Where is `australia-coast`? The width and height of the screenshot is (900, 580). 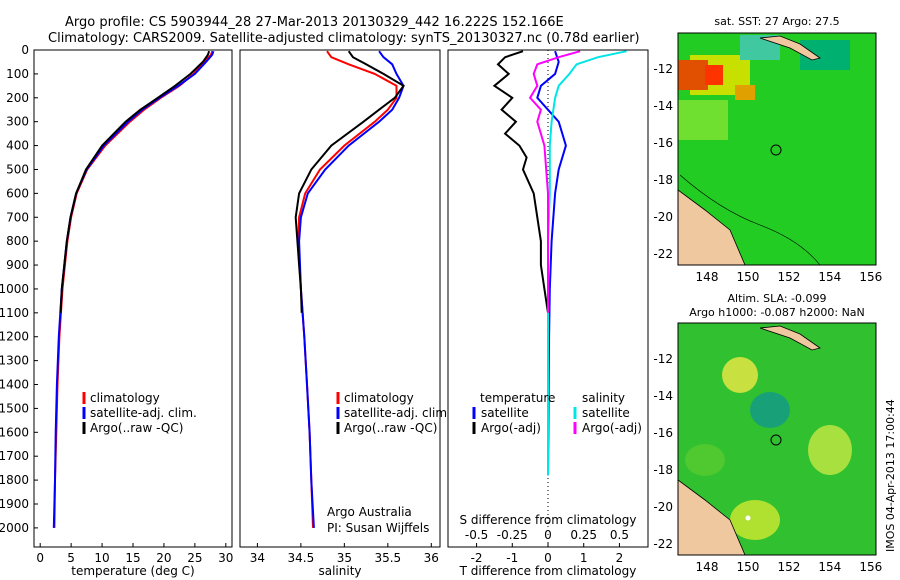 australia-coast is located at coordinates (712, 227).